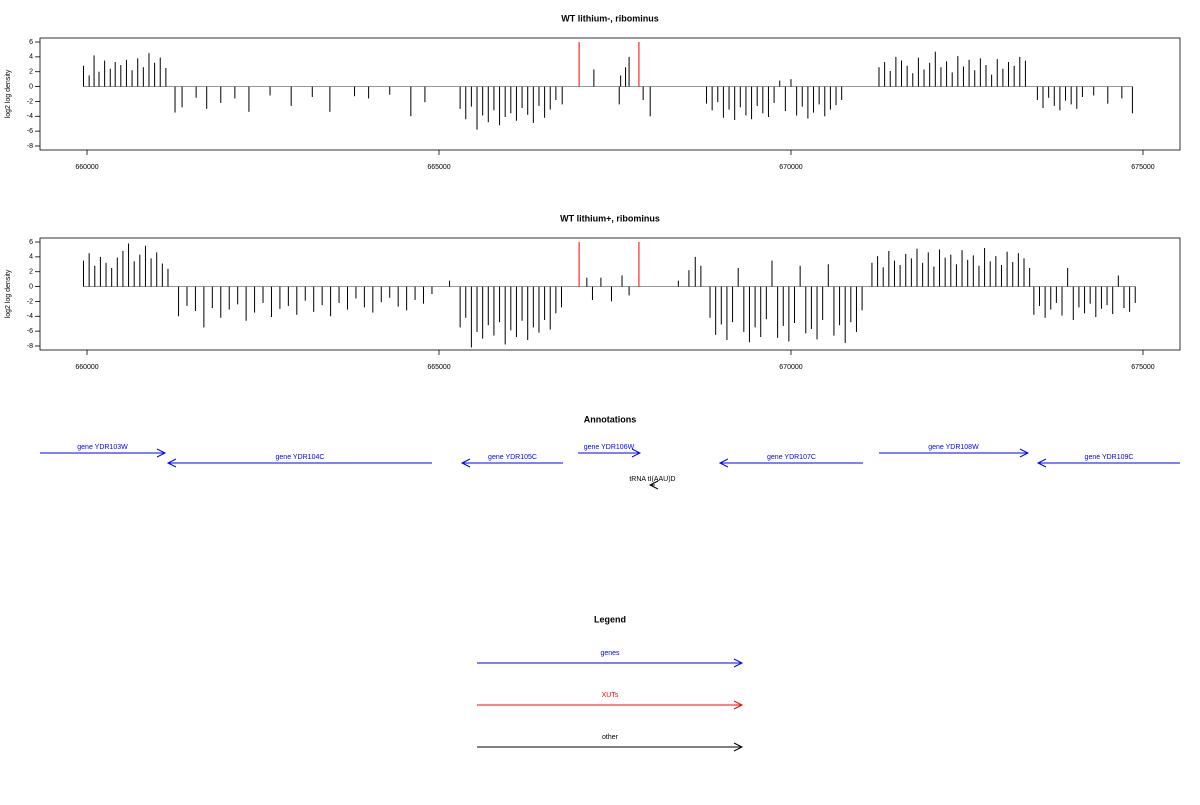  What do you see at coordinates (609, 447) in the screenshot?
I see `feature-label: gene YDR106W` at bounding box center [609, 447].